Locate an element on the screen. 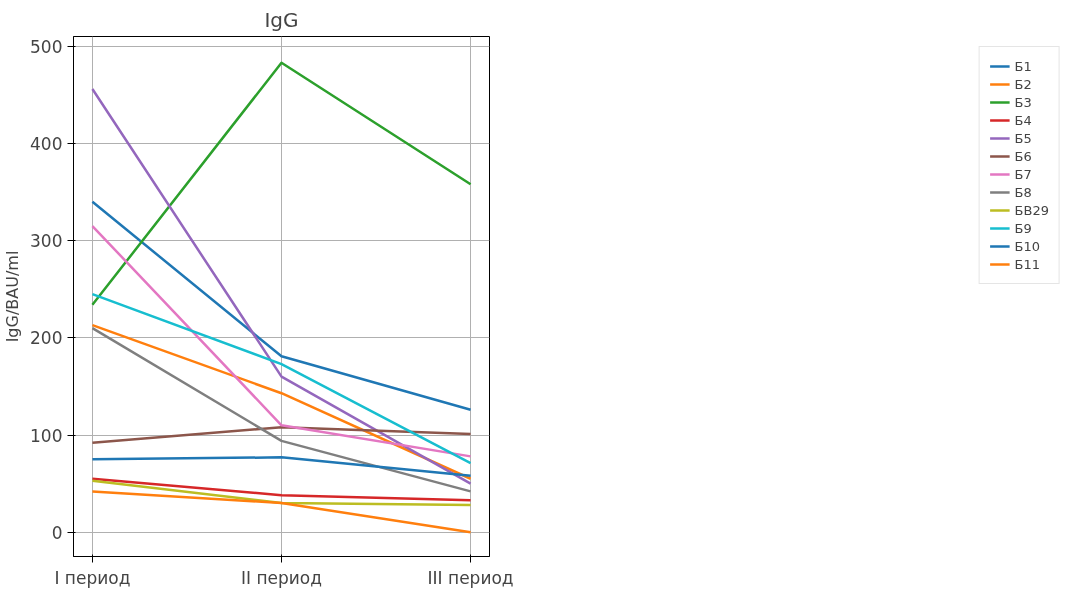  legend-label: Б3 is located at coordinates (1023, 102).